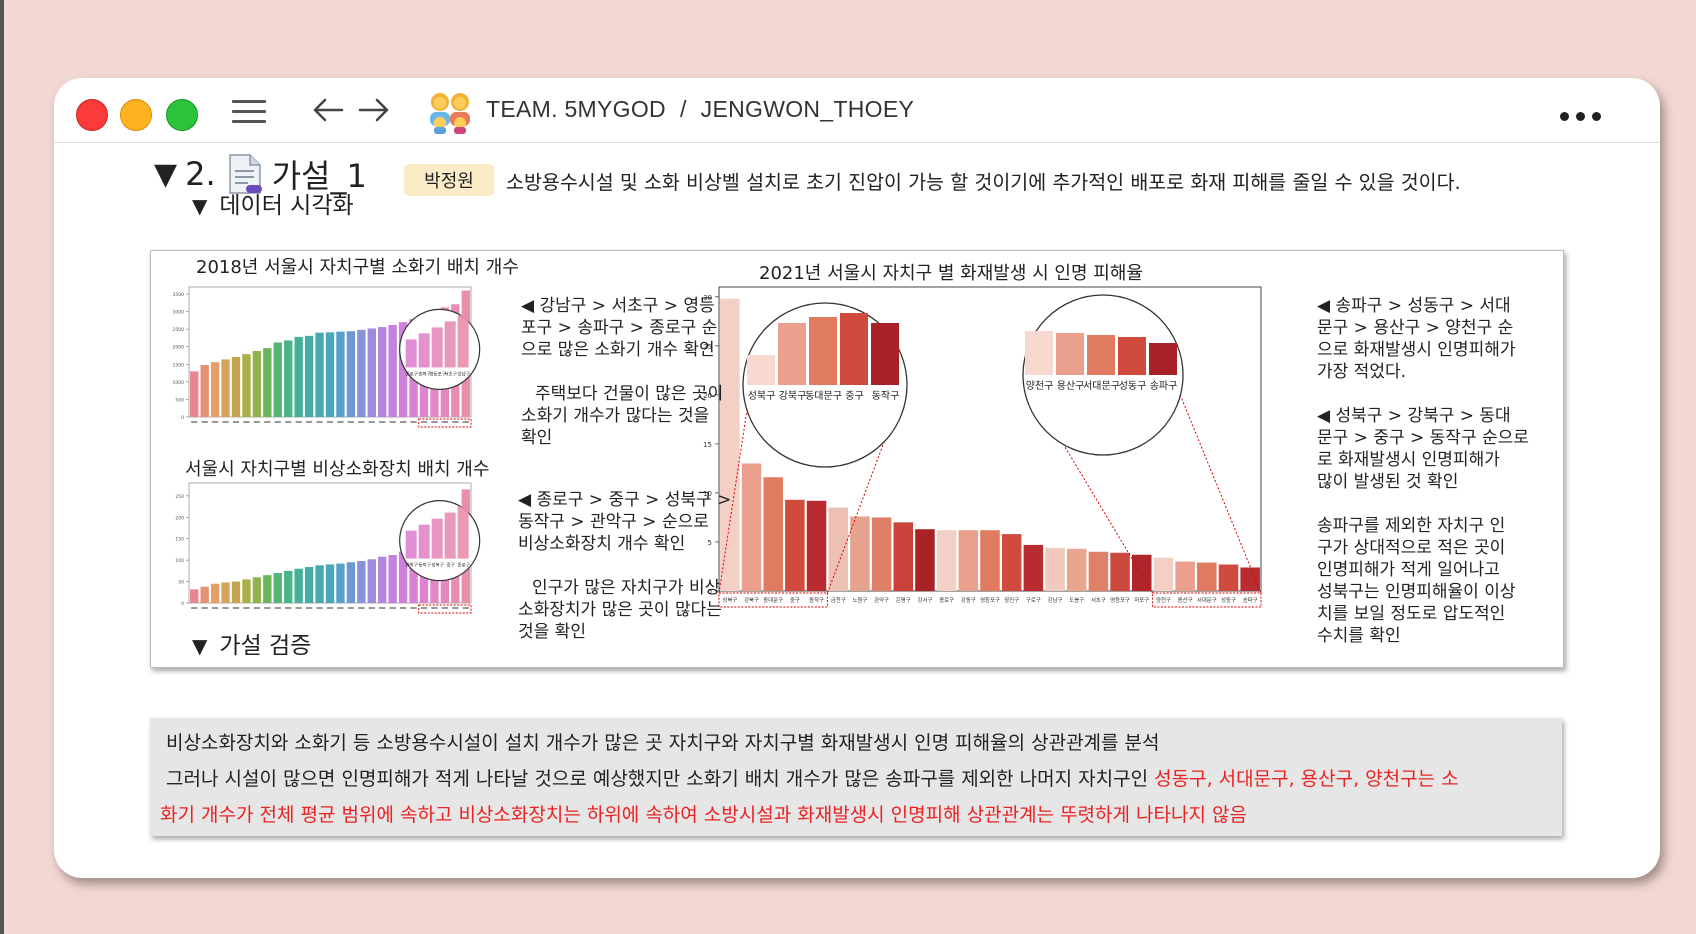  What do you see at coordinates (136, 115) in the screenshot?
I see `minimize-window-button` at bounding box center [136, 115].